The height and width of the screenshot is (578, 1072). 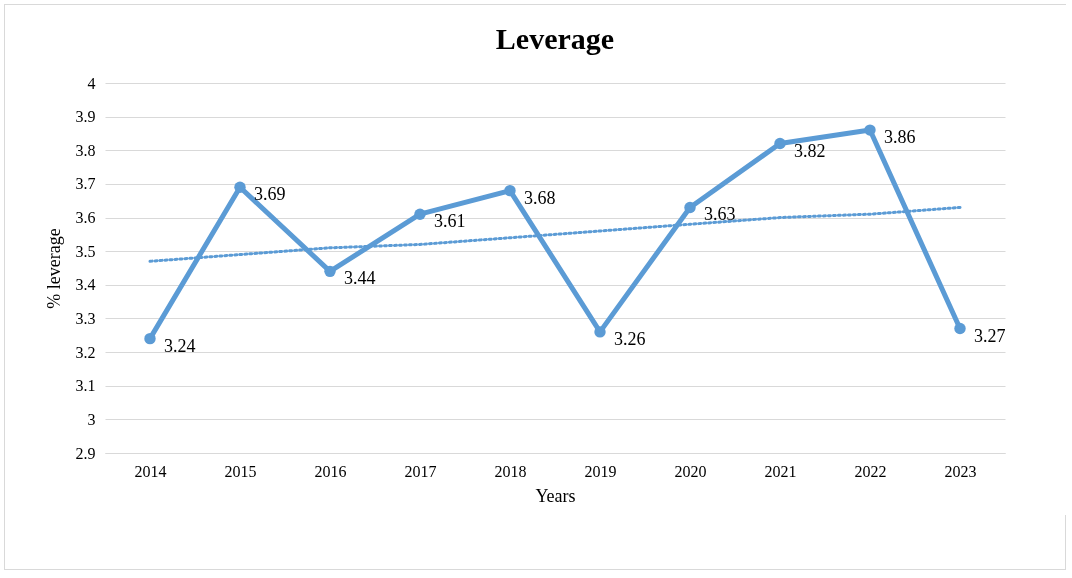 I want to click on data-label: 3.27, so click(x=990, y=335).